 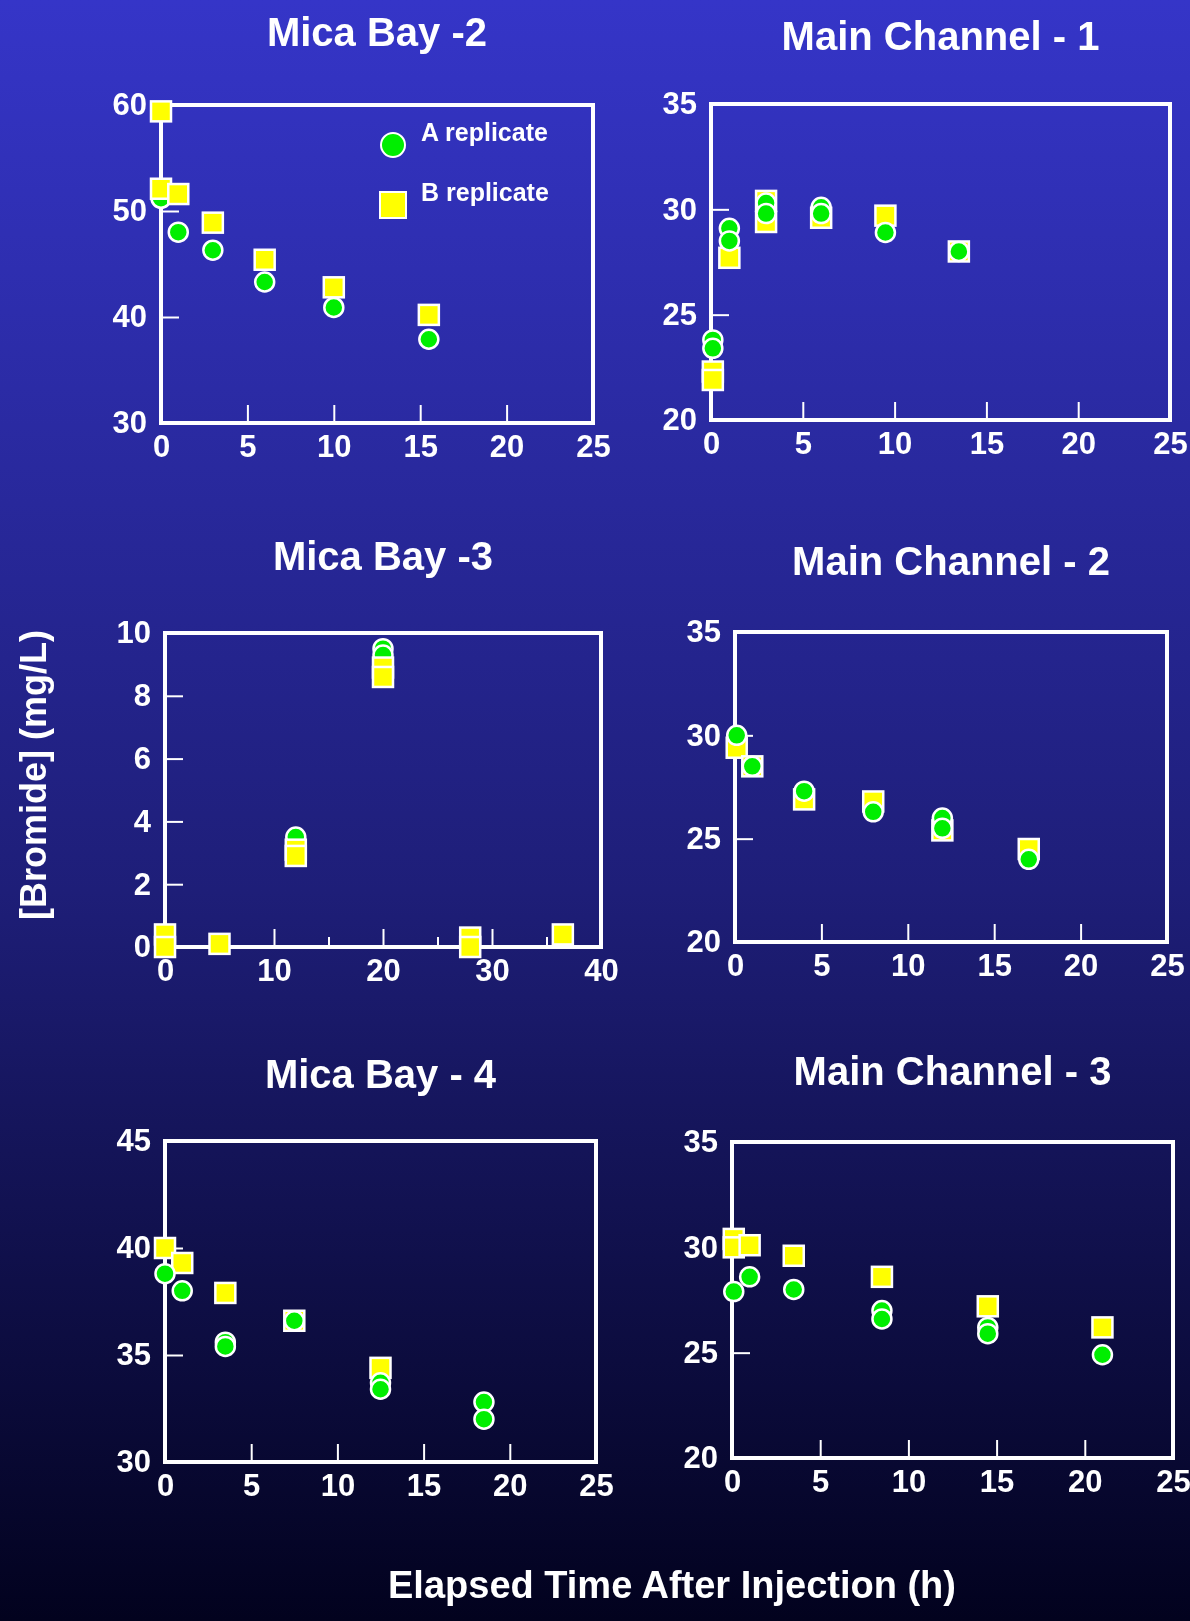 What do you see at coordinates (142, 884) in the screenshot?
I see `y-tick-label: 2` at bounding box center [142, 884].